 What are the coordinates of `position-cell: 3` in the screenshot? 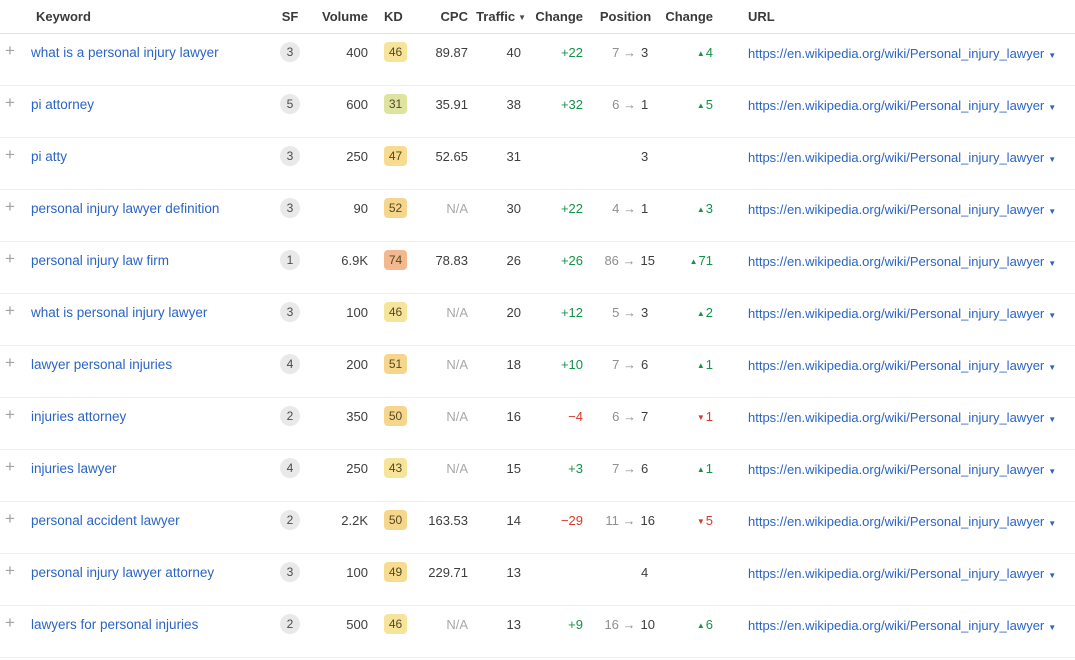 It's located at (625, 163).